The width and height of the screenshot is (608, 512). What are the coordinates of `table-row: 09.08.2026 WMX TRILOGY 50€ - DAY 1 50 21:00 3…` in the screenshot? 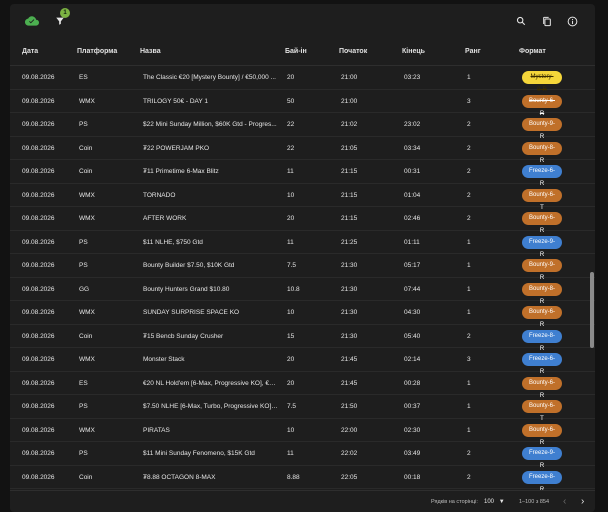 It's located at (302, 103).